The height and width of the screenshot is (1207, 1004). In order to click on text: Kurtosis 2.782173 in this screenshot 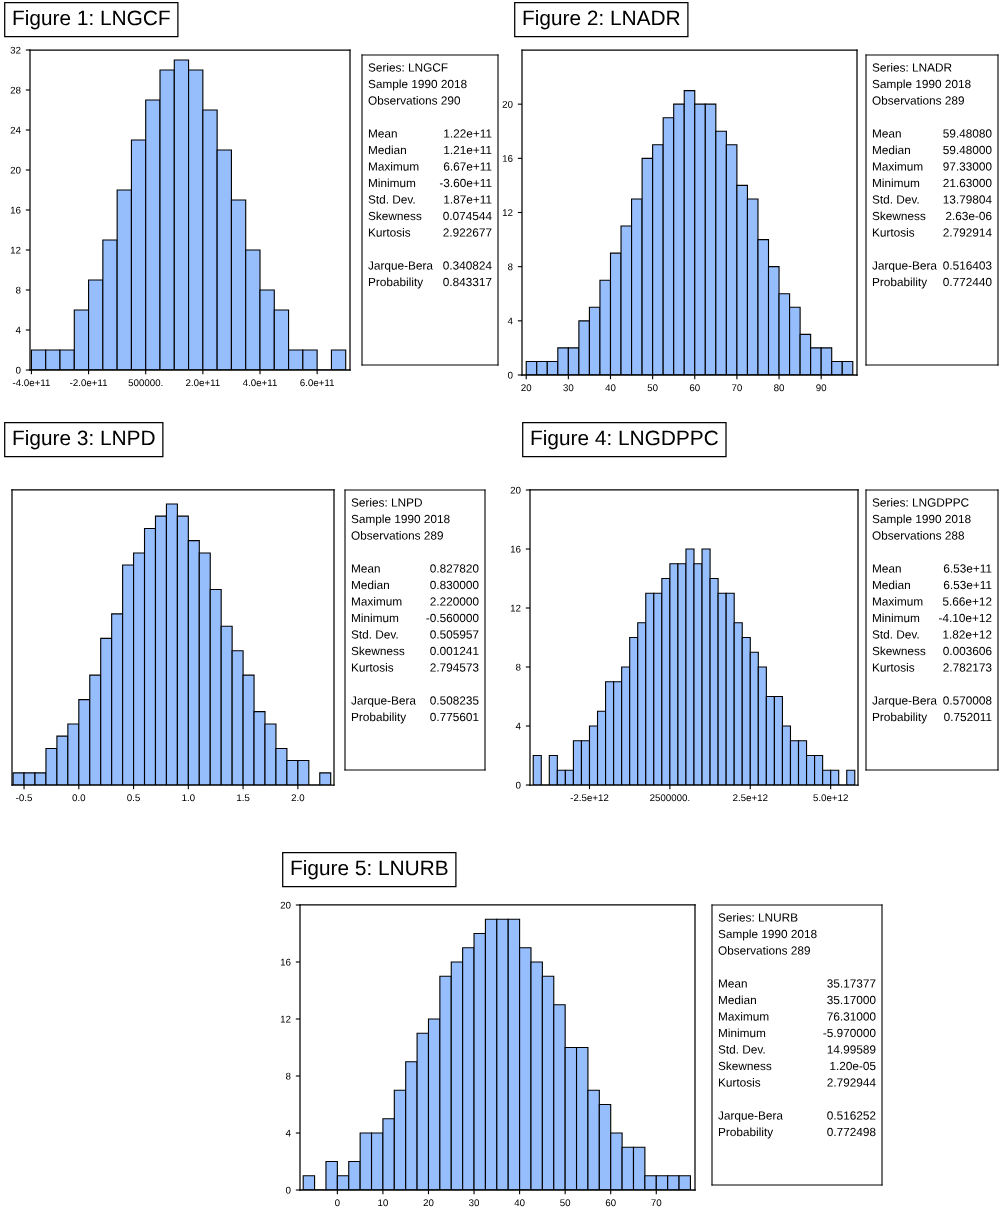, I will do `click(932, 667)`.